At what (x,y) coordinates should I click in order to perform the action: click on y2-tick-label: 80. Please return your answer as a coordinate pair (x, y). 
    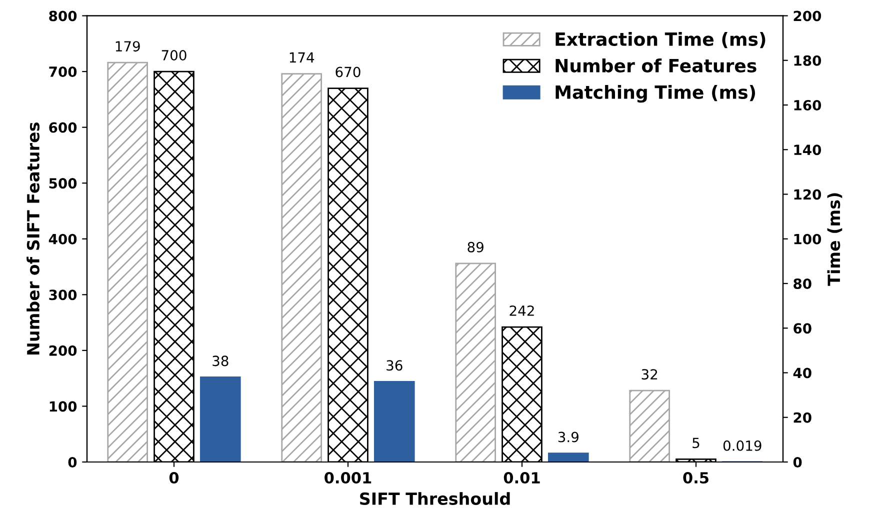
    Looking at the image, I should click on (803, 283).